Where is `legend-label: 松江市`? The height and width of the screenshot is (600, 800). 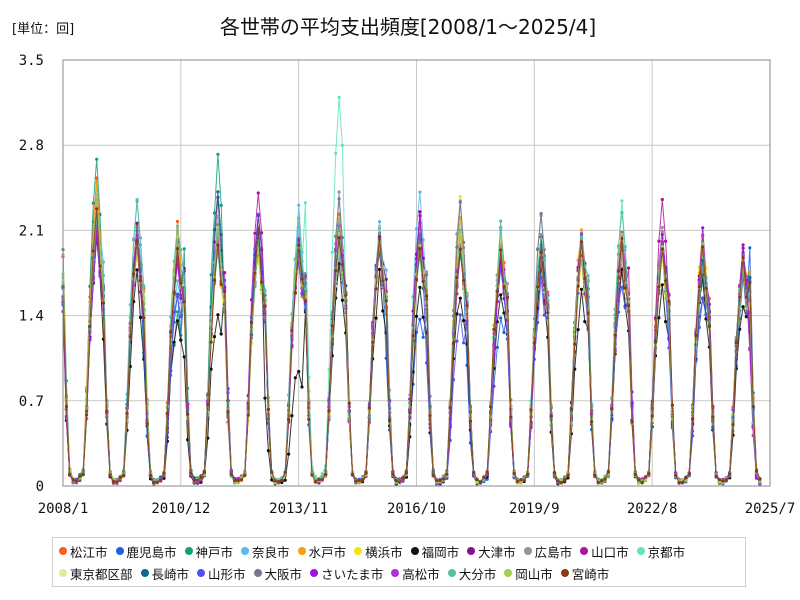
legend-label: 松江市 is located at coordinates (89, 552).